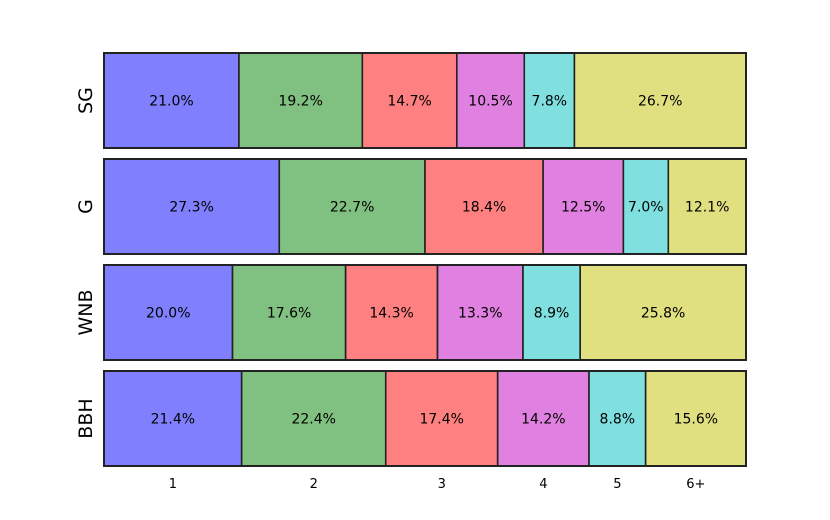 The height and width of the screenshot is (520, 830). Describe the element at coordinates (173, 484) in the screenshot. I see `x-tick-label: 1` at that location.